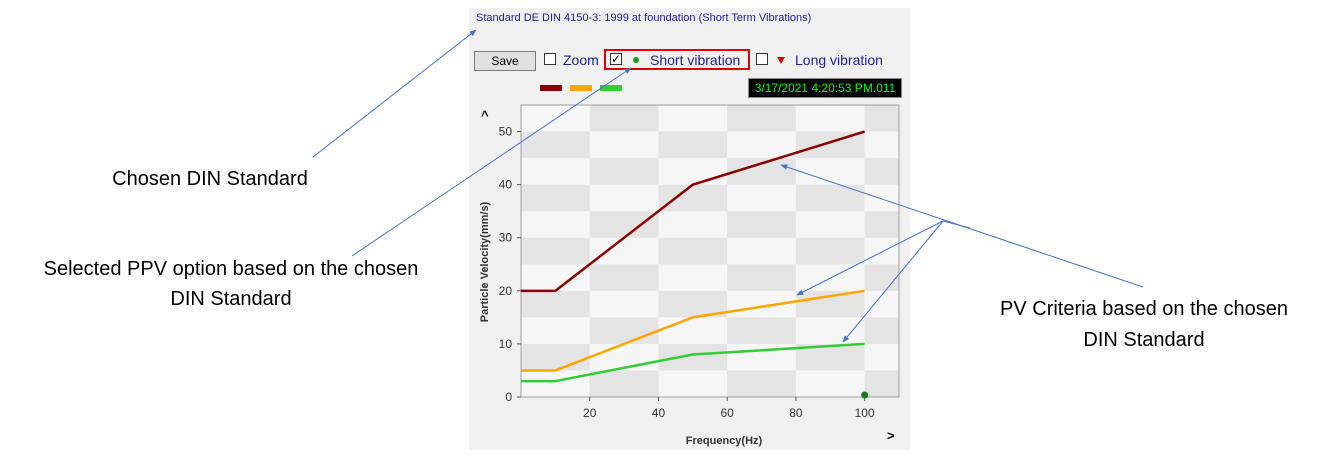 This screenshot has width=1319, height=458. I want to click on long-vibration-label: Long vibration, so click(839, 60).